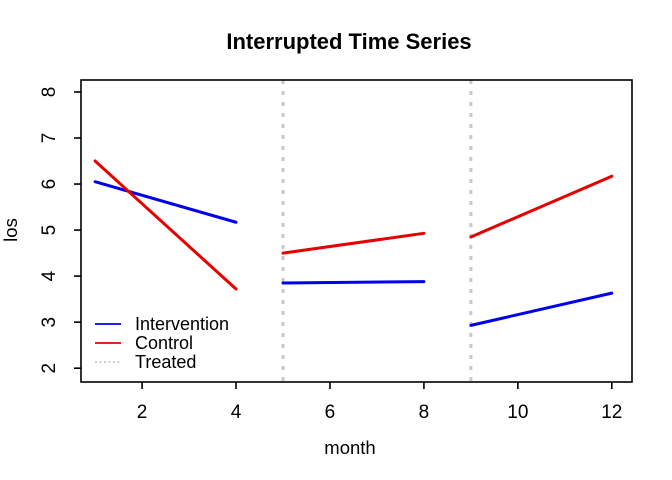 This screenshot has width=672, height=480. What do you see at coordinates (49, 92) in the screenshot?
I see `y-tick-label-8: 8` at bounding box center [49, 92].